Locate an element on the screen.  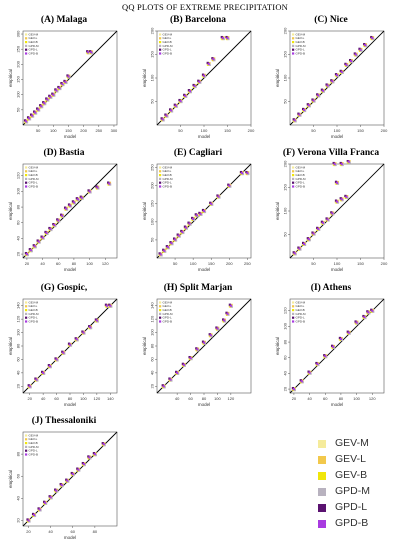
plot-frame is located at coordinates (337, 346).